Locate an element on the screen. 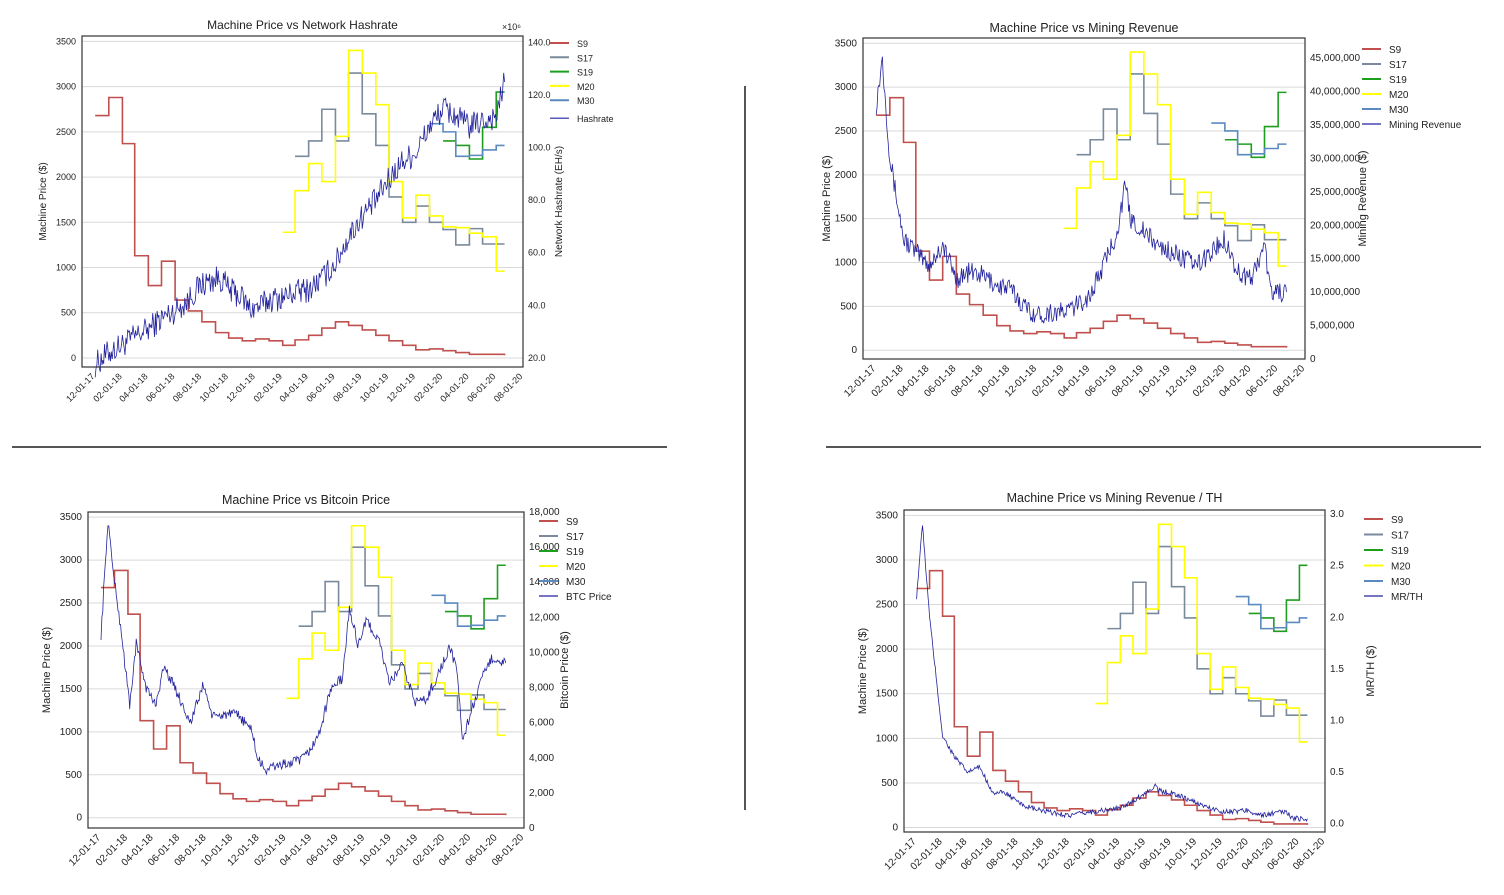  legend-label-aux: MR/TH is located at coordinates (1407, 597).